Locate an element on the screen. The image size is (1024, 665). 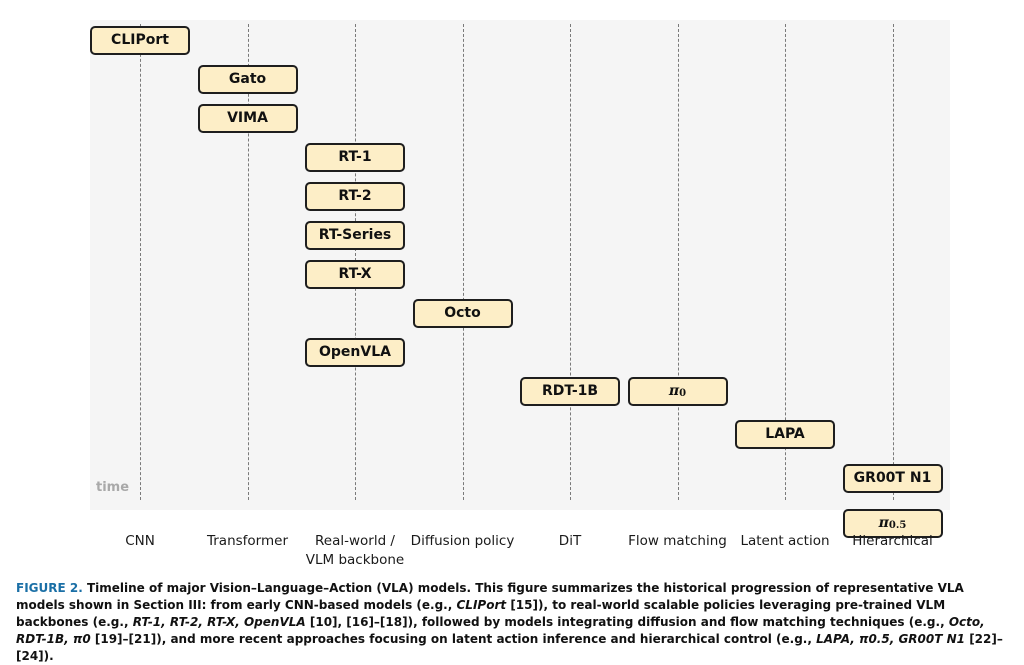
model-label: Octo is located at coordinates (462, 313).